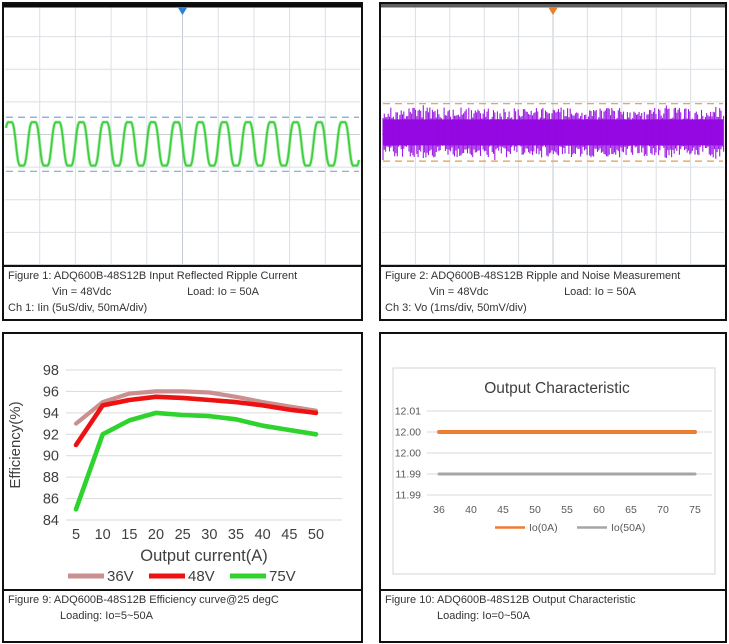 The width and height of the screenshot is (729, 644). What do you see at coordinates (76, 535) in the screenshot?
I see `svg-text: 5` at bounding box center [76, 535].